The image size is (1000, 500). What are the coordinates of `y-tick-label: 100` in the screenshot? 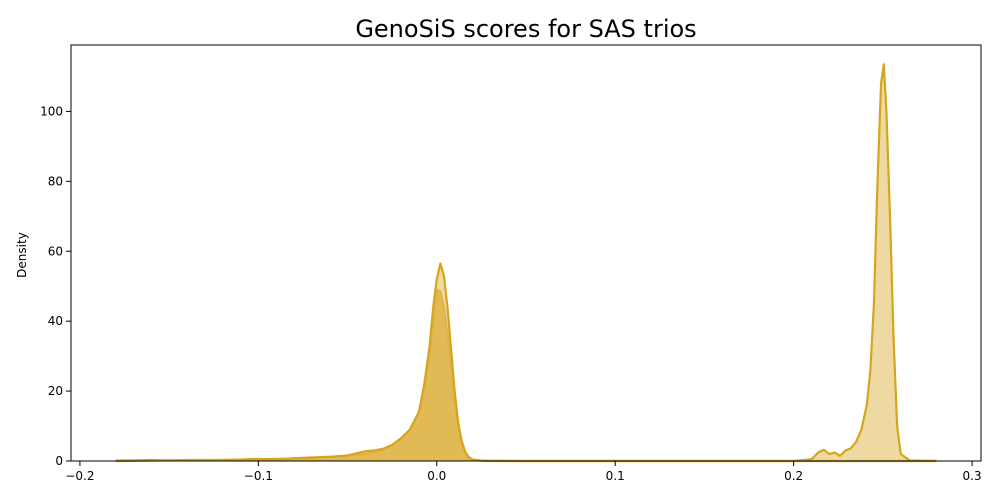 It's located at (51, 111).